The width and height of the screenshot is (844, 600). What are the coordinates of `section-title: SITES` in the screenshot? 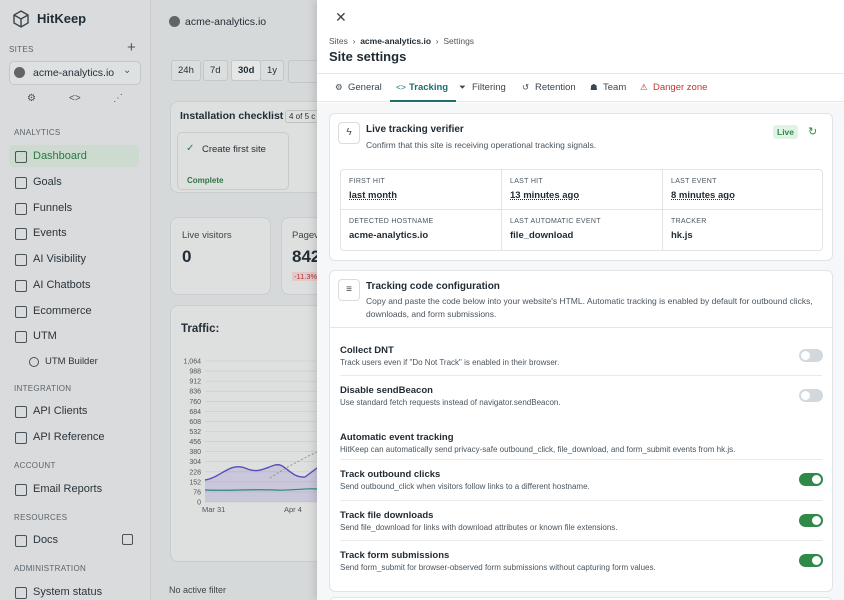 It's located at (21, 49).